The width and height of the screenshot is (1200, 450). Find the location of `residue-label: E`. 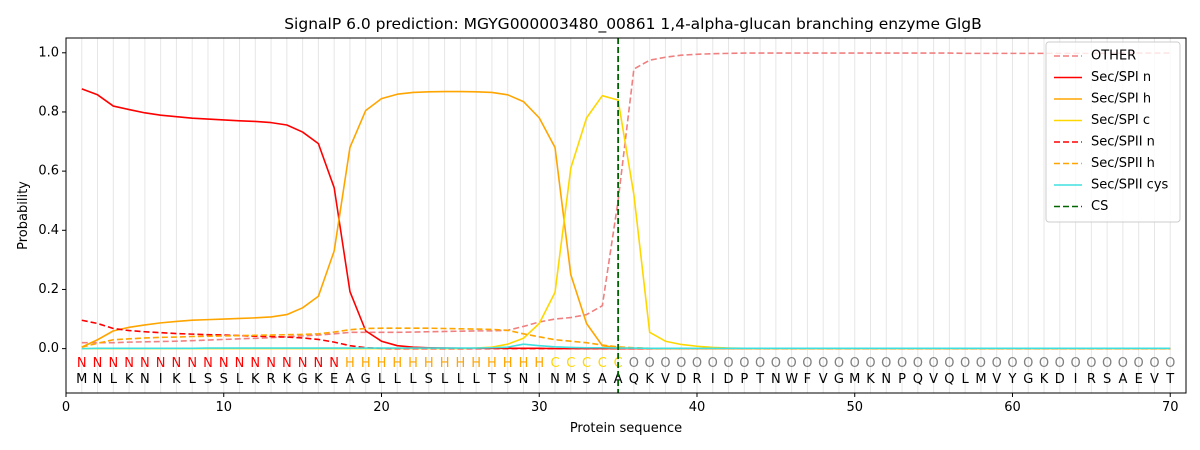

residue-label: E is located at coordinates (334, 379).